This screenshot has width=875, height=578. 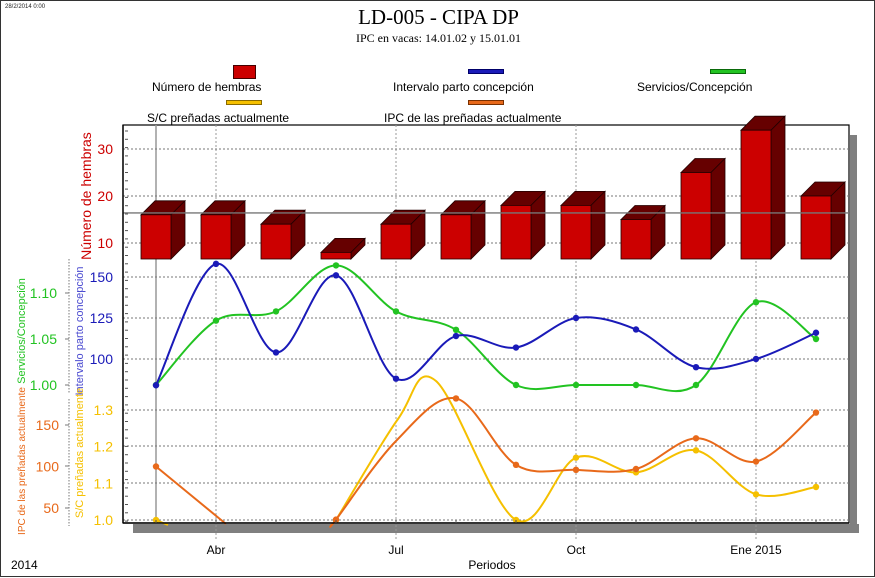 I want to click on legend-label-sc-pregnant: S/C preñadas actualmente, so click(x=218, y=118).